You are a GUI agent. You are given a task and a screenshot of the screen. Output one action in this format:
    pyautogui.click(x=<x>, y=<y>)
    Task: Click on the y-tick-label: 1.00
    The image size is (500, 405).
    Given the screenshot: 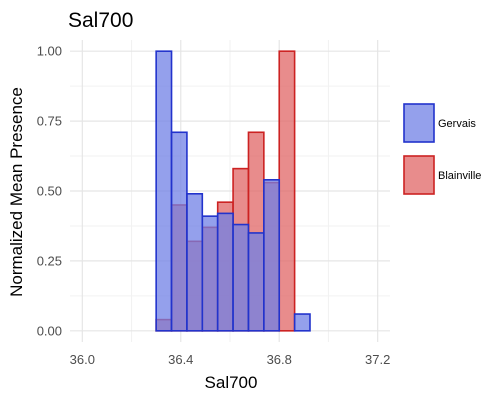 What is the action you would take?
    pyautogui.click(x=49, y=51)
    